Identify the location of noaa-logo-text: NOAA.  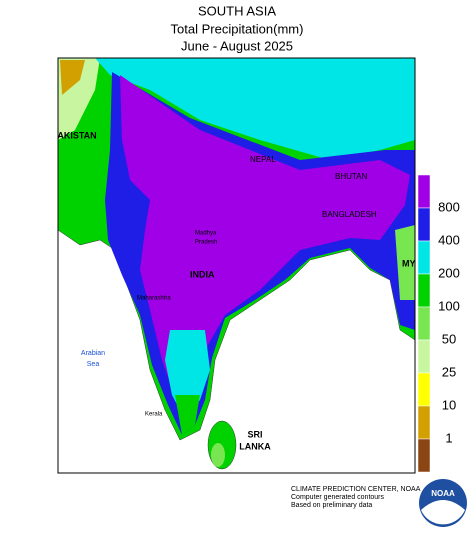
(443, 493).